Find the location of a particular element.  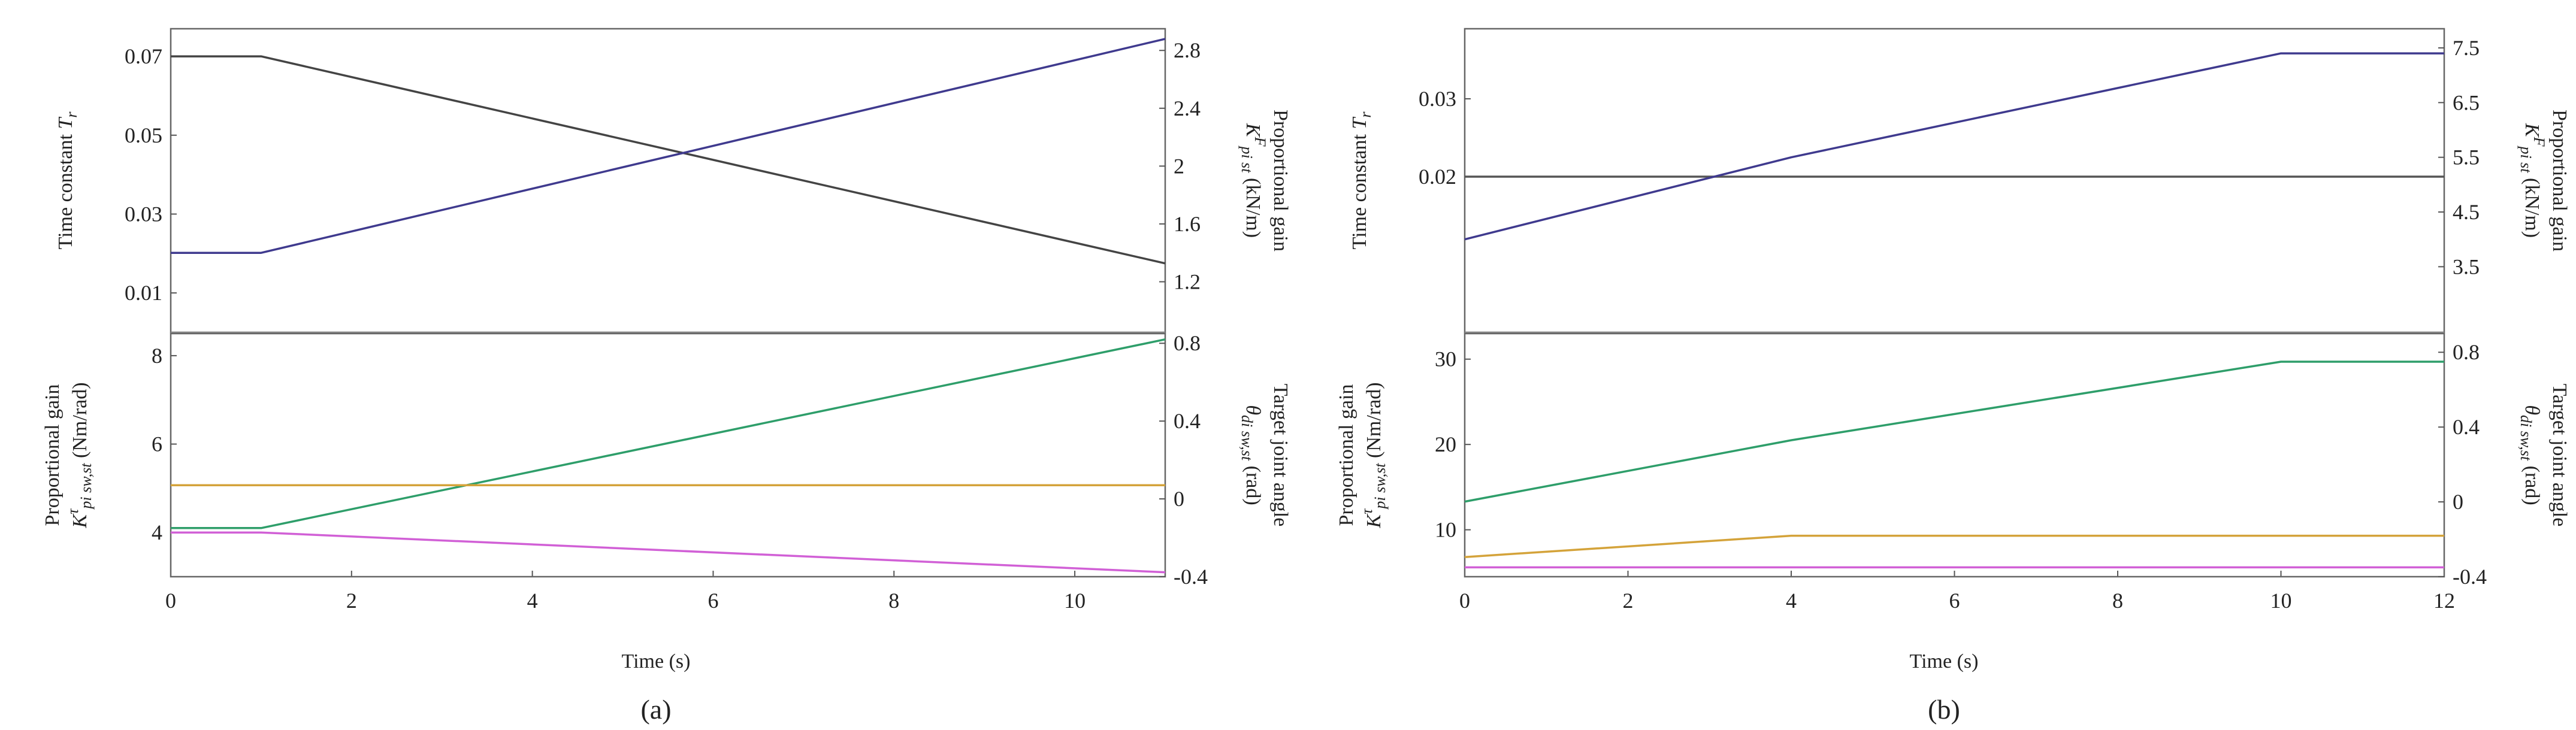

right-tick-label: 2.8 is located at coordinates (1187, 50).